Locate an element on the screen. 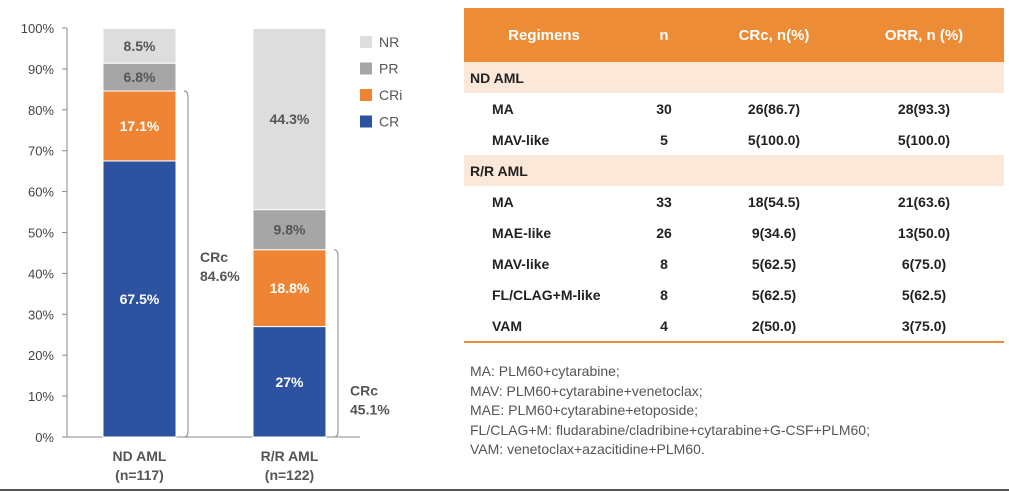 The width and height of the screenshot is (1009, 493). table-row: MA 33 18(54.5) 21(63.6) is located at coordinates (734, 201).